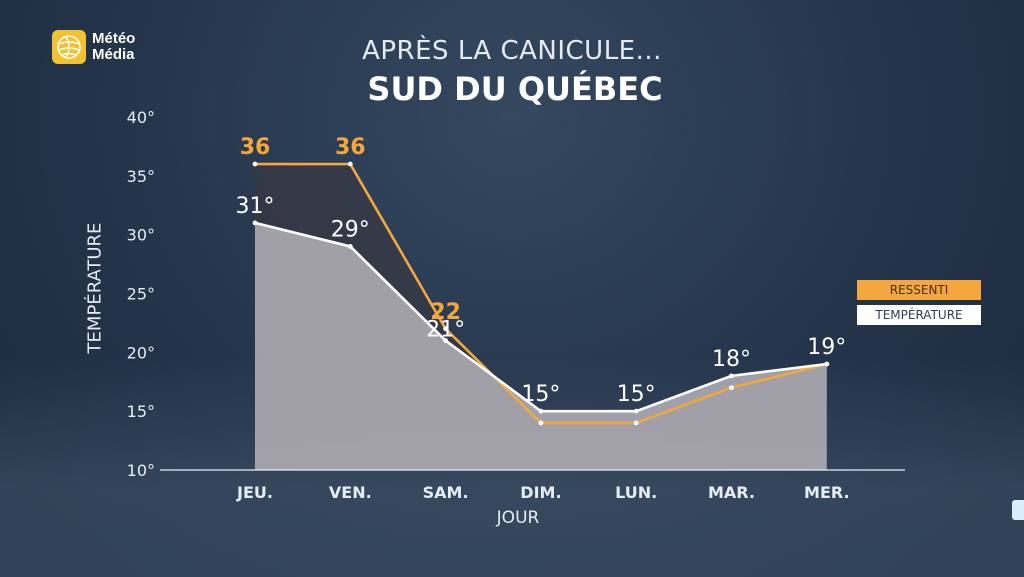 The height and width of the screenshot is (577, 1024). Describe the element at coordinates (518, 518) in the screenshot. I see `x-axis-label: JOUR` at that location.